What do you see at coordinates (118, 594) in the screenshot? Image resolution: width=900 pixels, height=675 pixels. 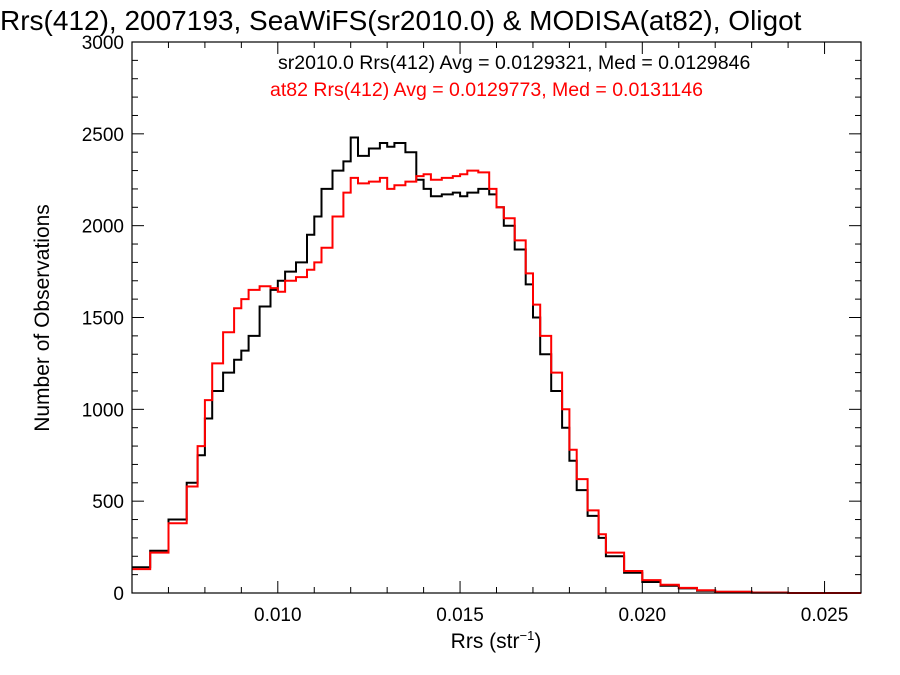 I see `y-tick-label: 0` at bounding box center [118, 594].